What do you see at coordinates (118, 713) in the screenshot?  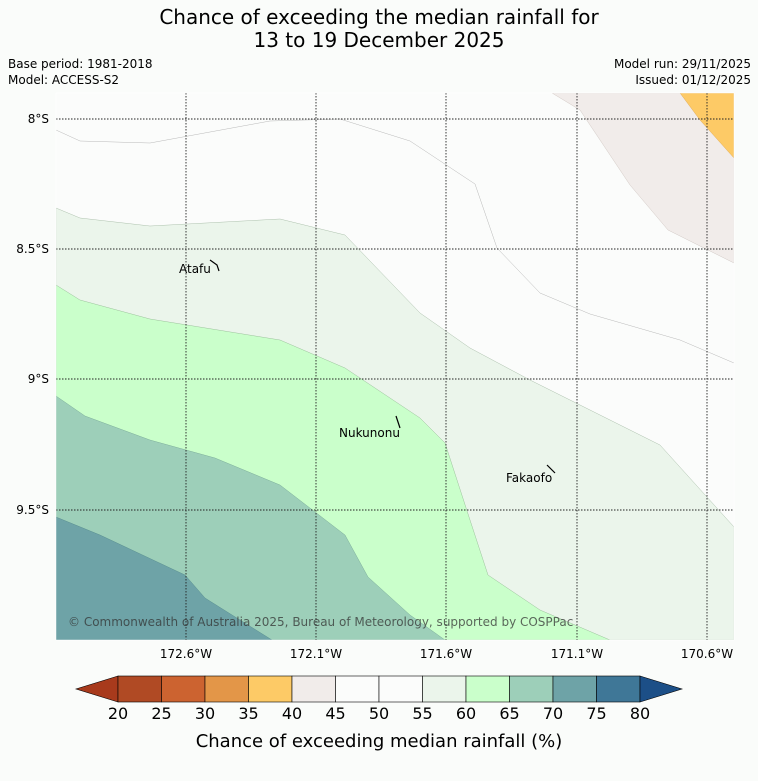 I see `colorbar-tick-label: 20` at bounding box center [118, 713].